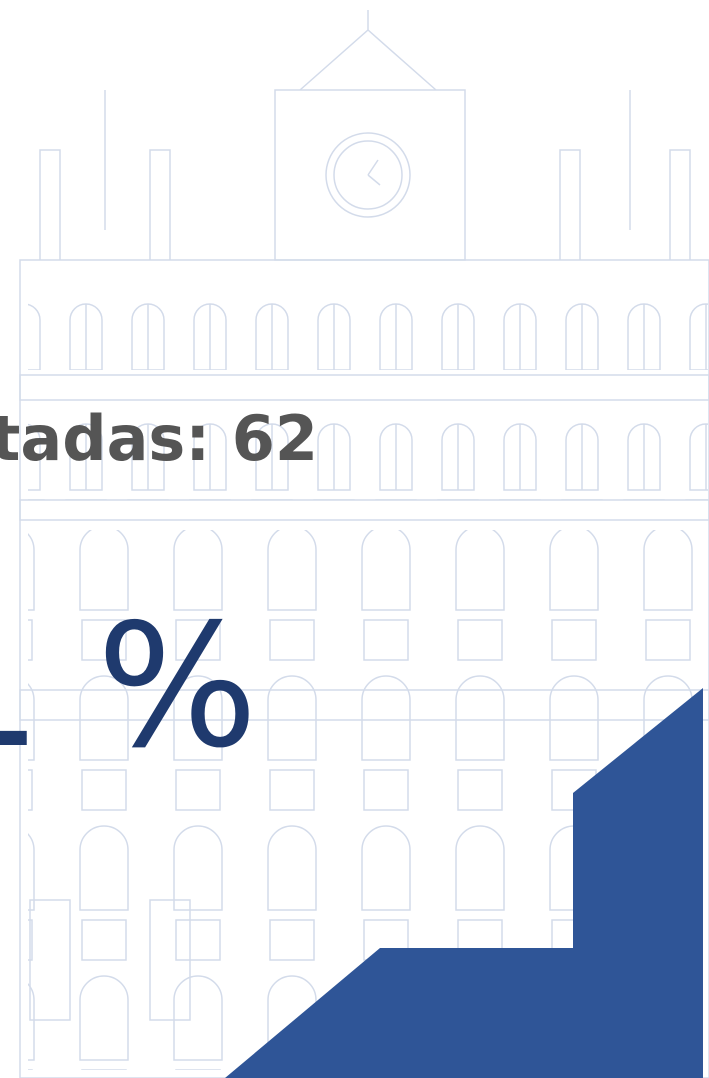 Image resolution: width=709 pixels, height=1078 pixels. Describe the element at coordinates (159, 438) in the screenshot. I see `label-text: tadas: 62` at that location.